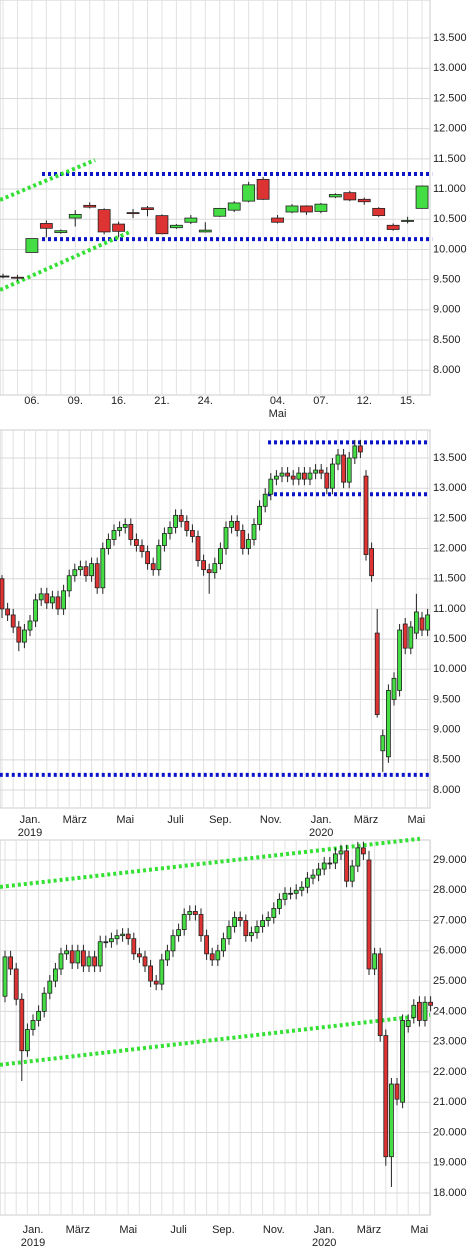 The image size is (475, 1250). I want to click on y-tick-label: 19.000, so click(450, 1163).